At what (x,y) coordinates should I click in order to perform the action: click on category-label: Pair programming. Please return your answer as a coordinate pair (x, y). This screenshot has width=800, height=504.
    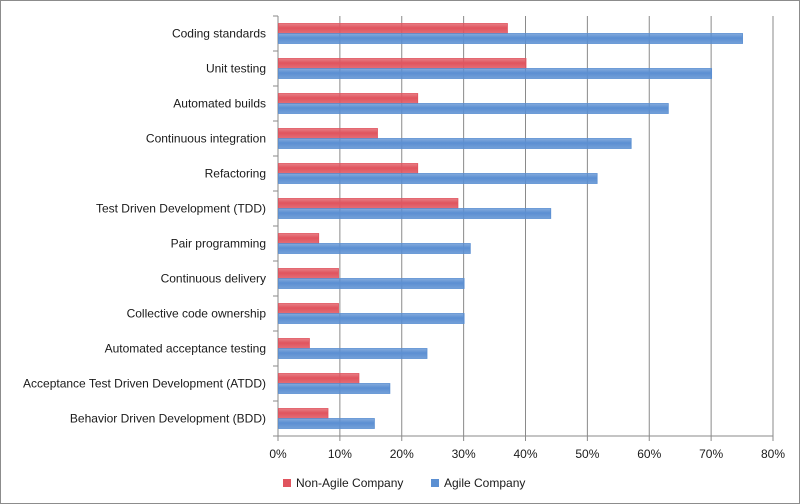
    Looking at the image, I should click on (218, 244).